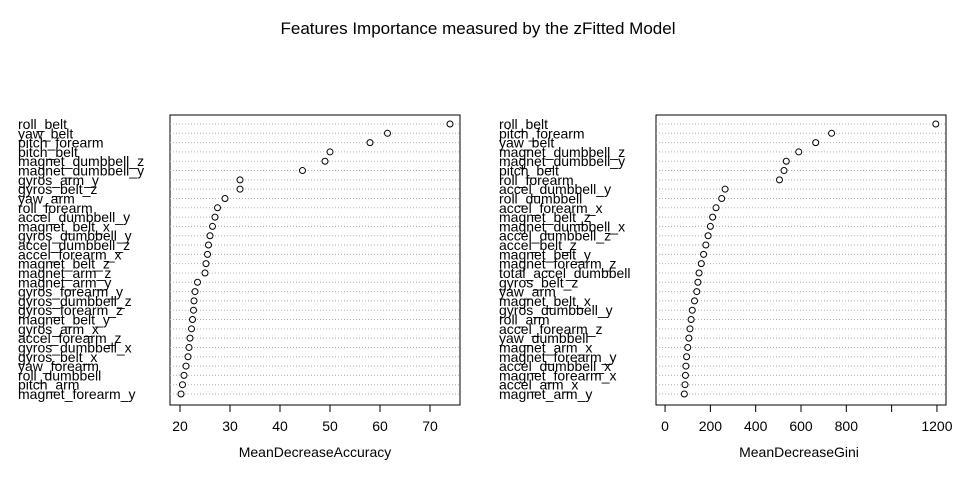  Describe the element at coordinates (58, 366) in the screenshot. I see `category-label: yaw_forearm` at that location.